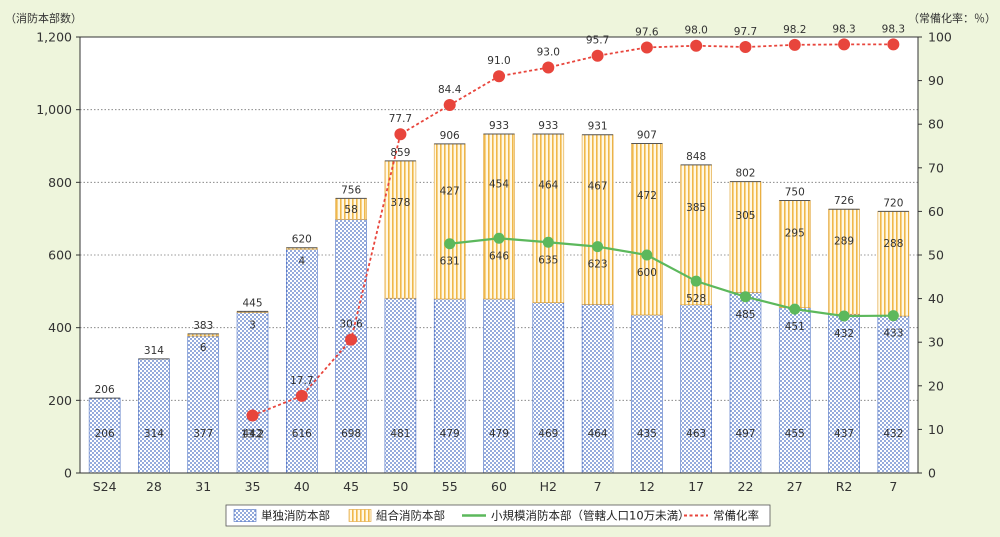 Image resolution: width=1000 pixels, height=537 pixels. What do you see at coordinates (400, 153) in the screenshot?
I see `total-label: 859` at bounding box center [400, 153].